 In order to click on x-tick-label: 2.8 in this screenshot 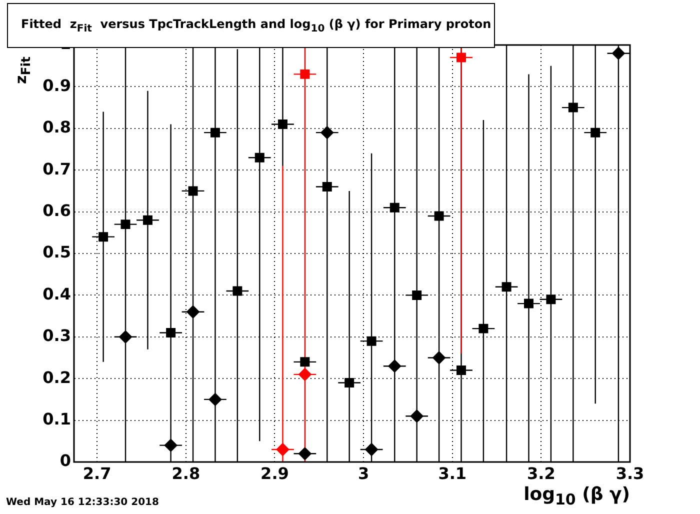, I will do `click(186, 473)`.